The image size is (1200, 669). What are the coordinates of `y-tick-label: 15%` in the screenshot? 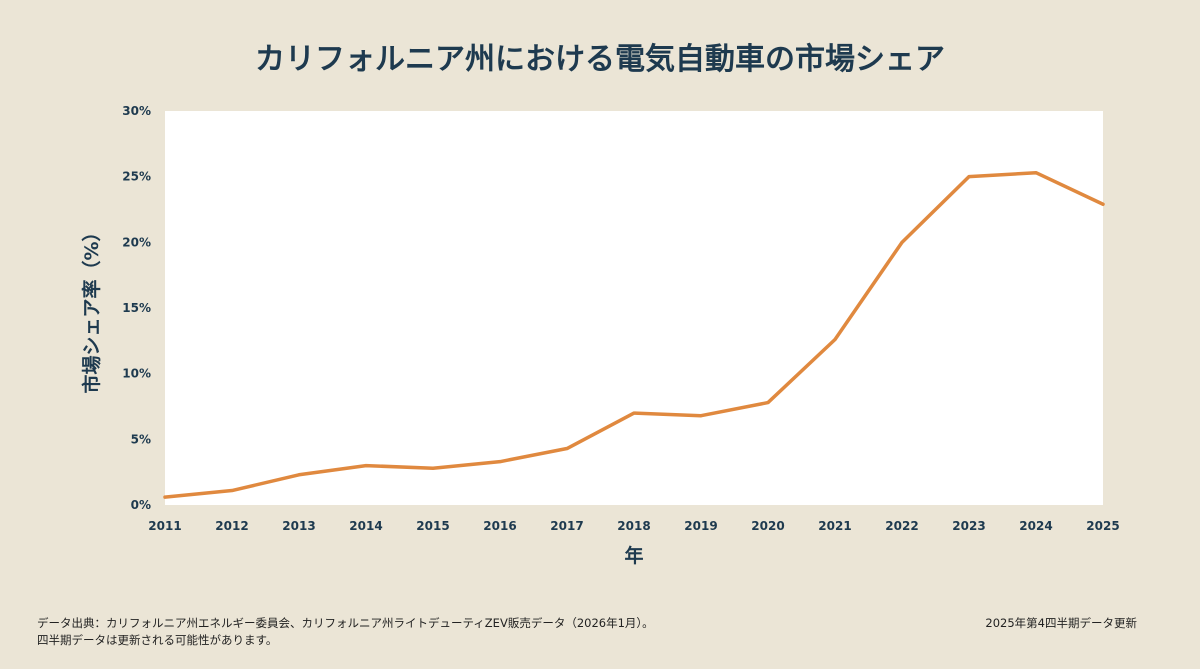 It's located at (136, 308).